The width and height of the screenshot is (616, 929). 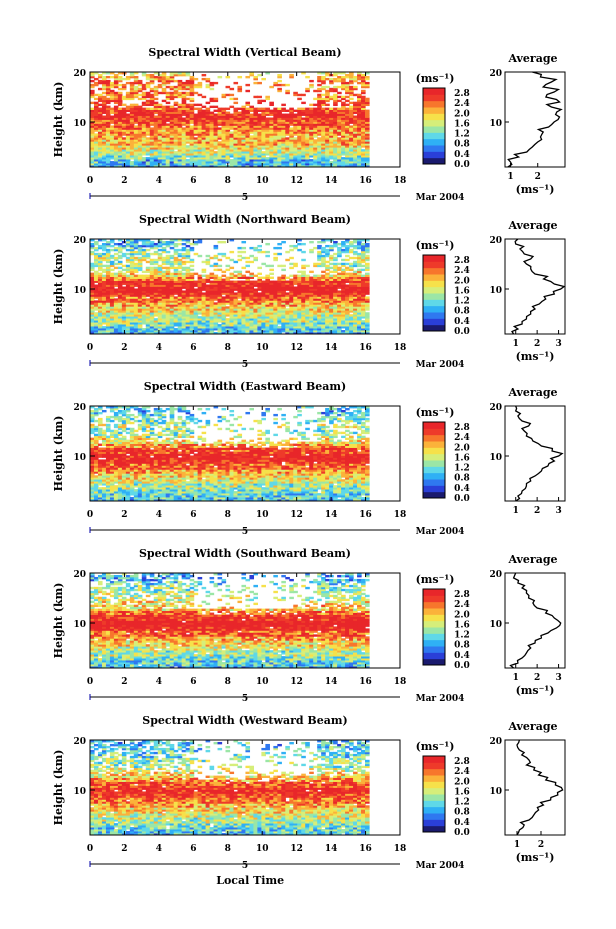 I want to click on colorbar-tick-label: 0.8, so click(x=462, y=145).